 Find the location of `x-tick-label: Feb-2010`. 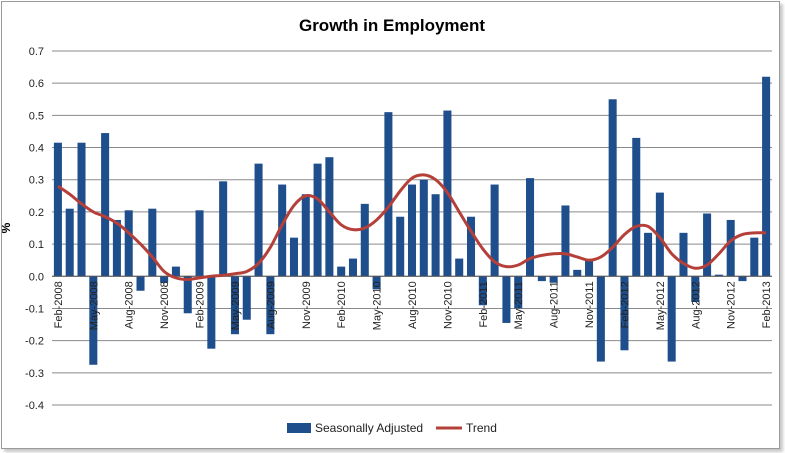

x-tick-label: Feb-2010 is located at coordinates (342, 304).